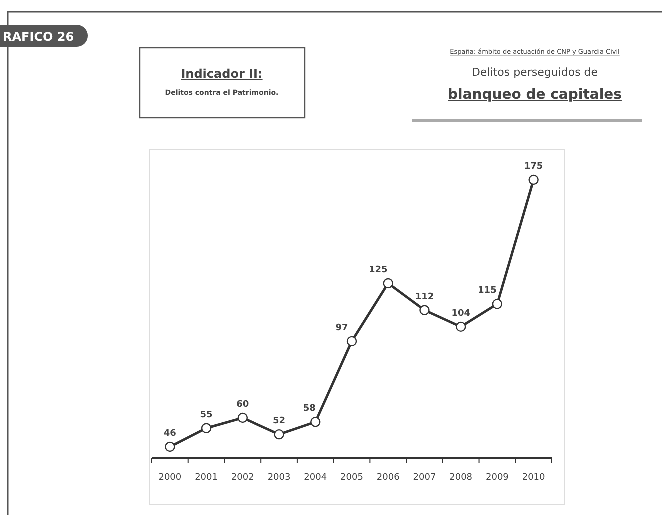 The height and width of the screenshot is (515, 662). What do you see at coordinates (534, 167) in the screenshot?
I see `data-label: 175` at bounding box center [534, 167].